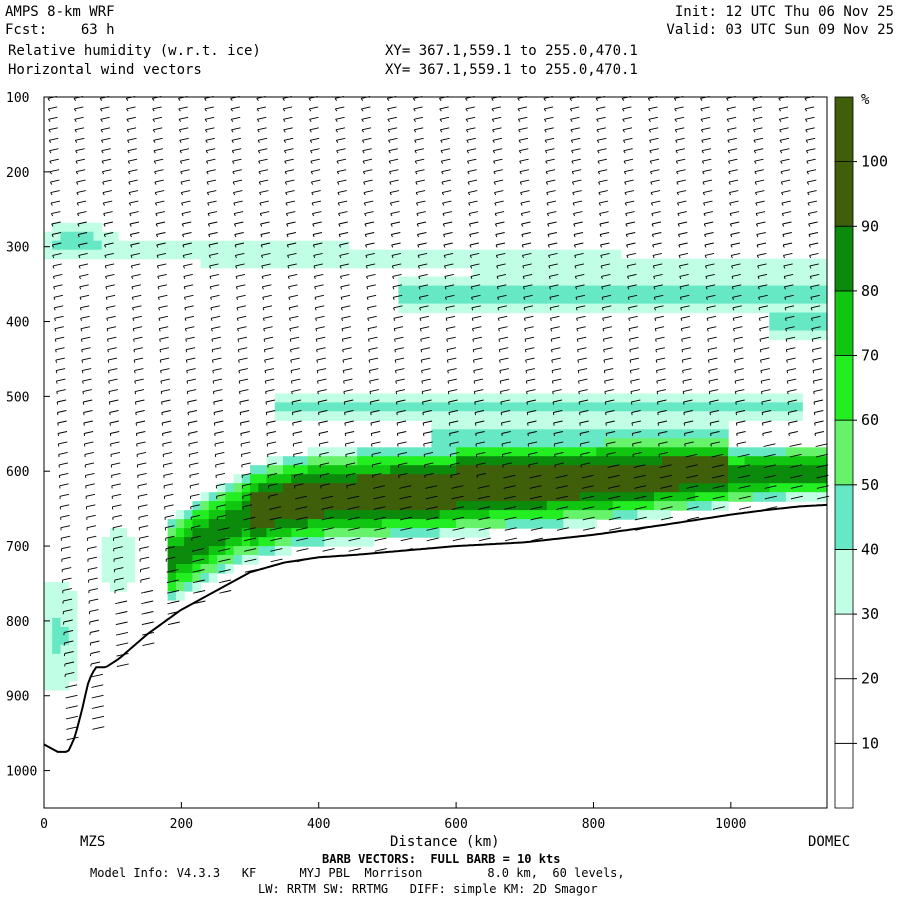 This screenshot has width=900, height=900. What do you see at coordinates (60, 30) in the screenshot?
I see `forecast-hour: Fcst: 63 h` at bounding box center [60, 30].